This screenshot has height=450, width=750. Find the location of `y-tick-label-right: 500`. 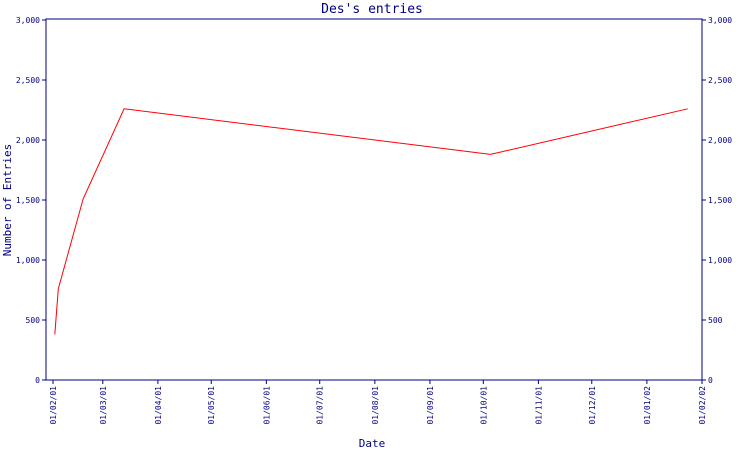

y-tick-label-right: 500 is located at coordinates (715, 320).